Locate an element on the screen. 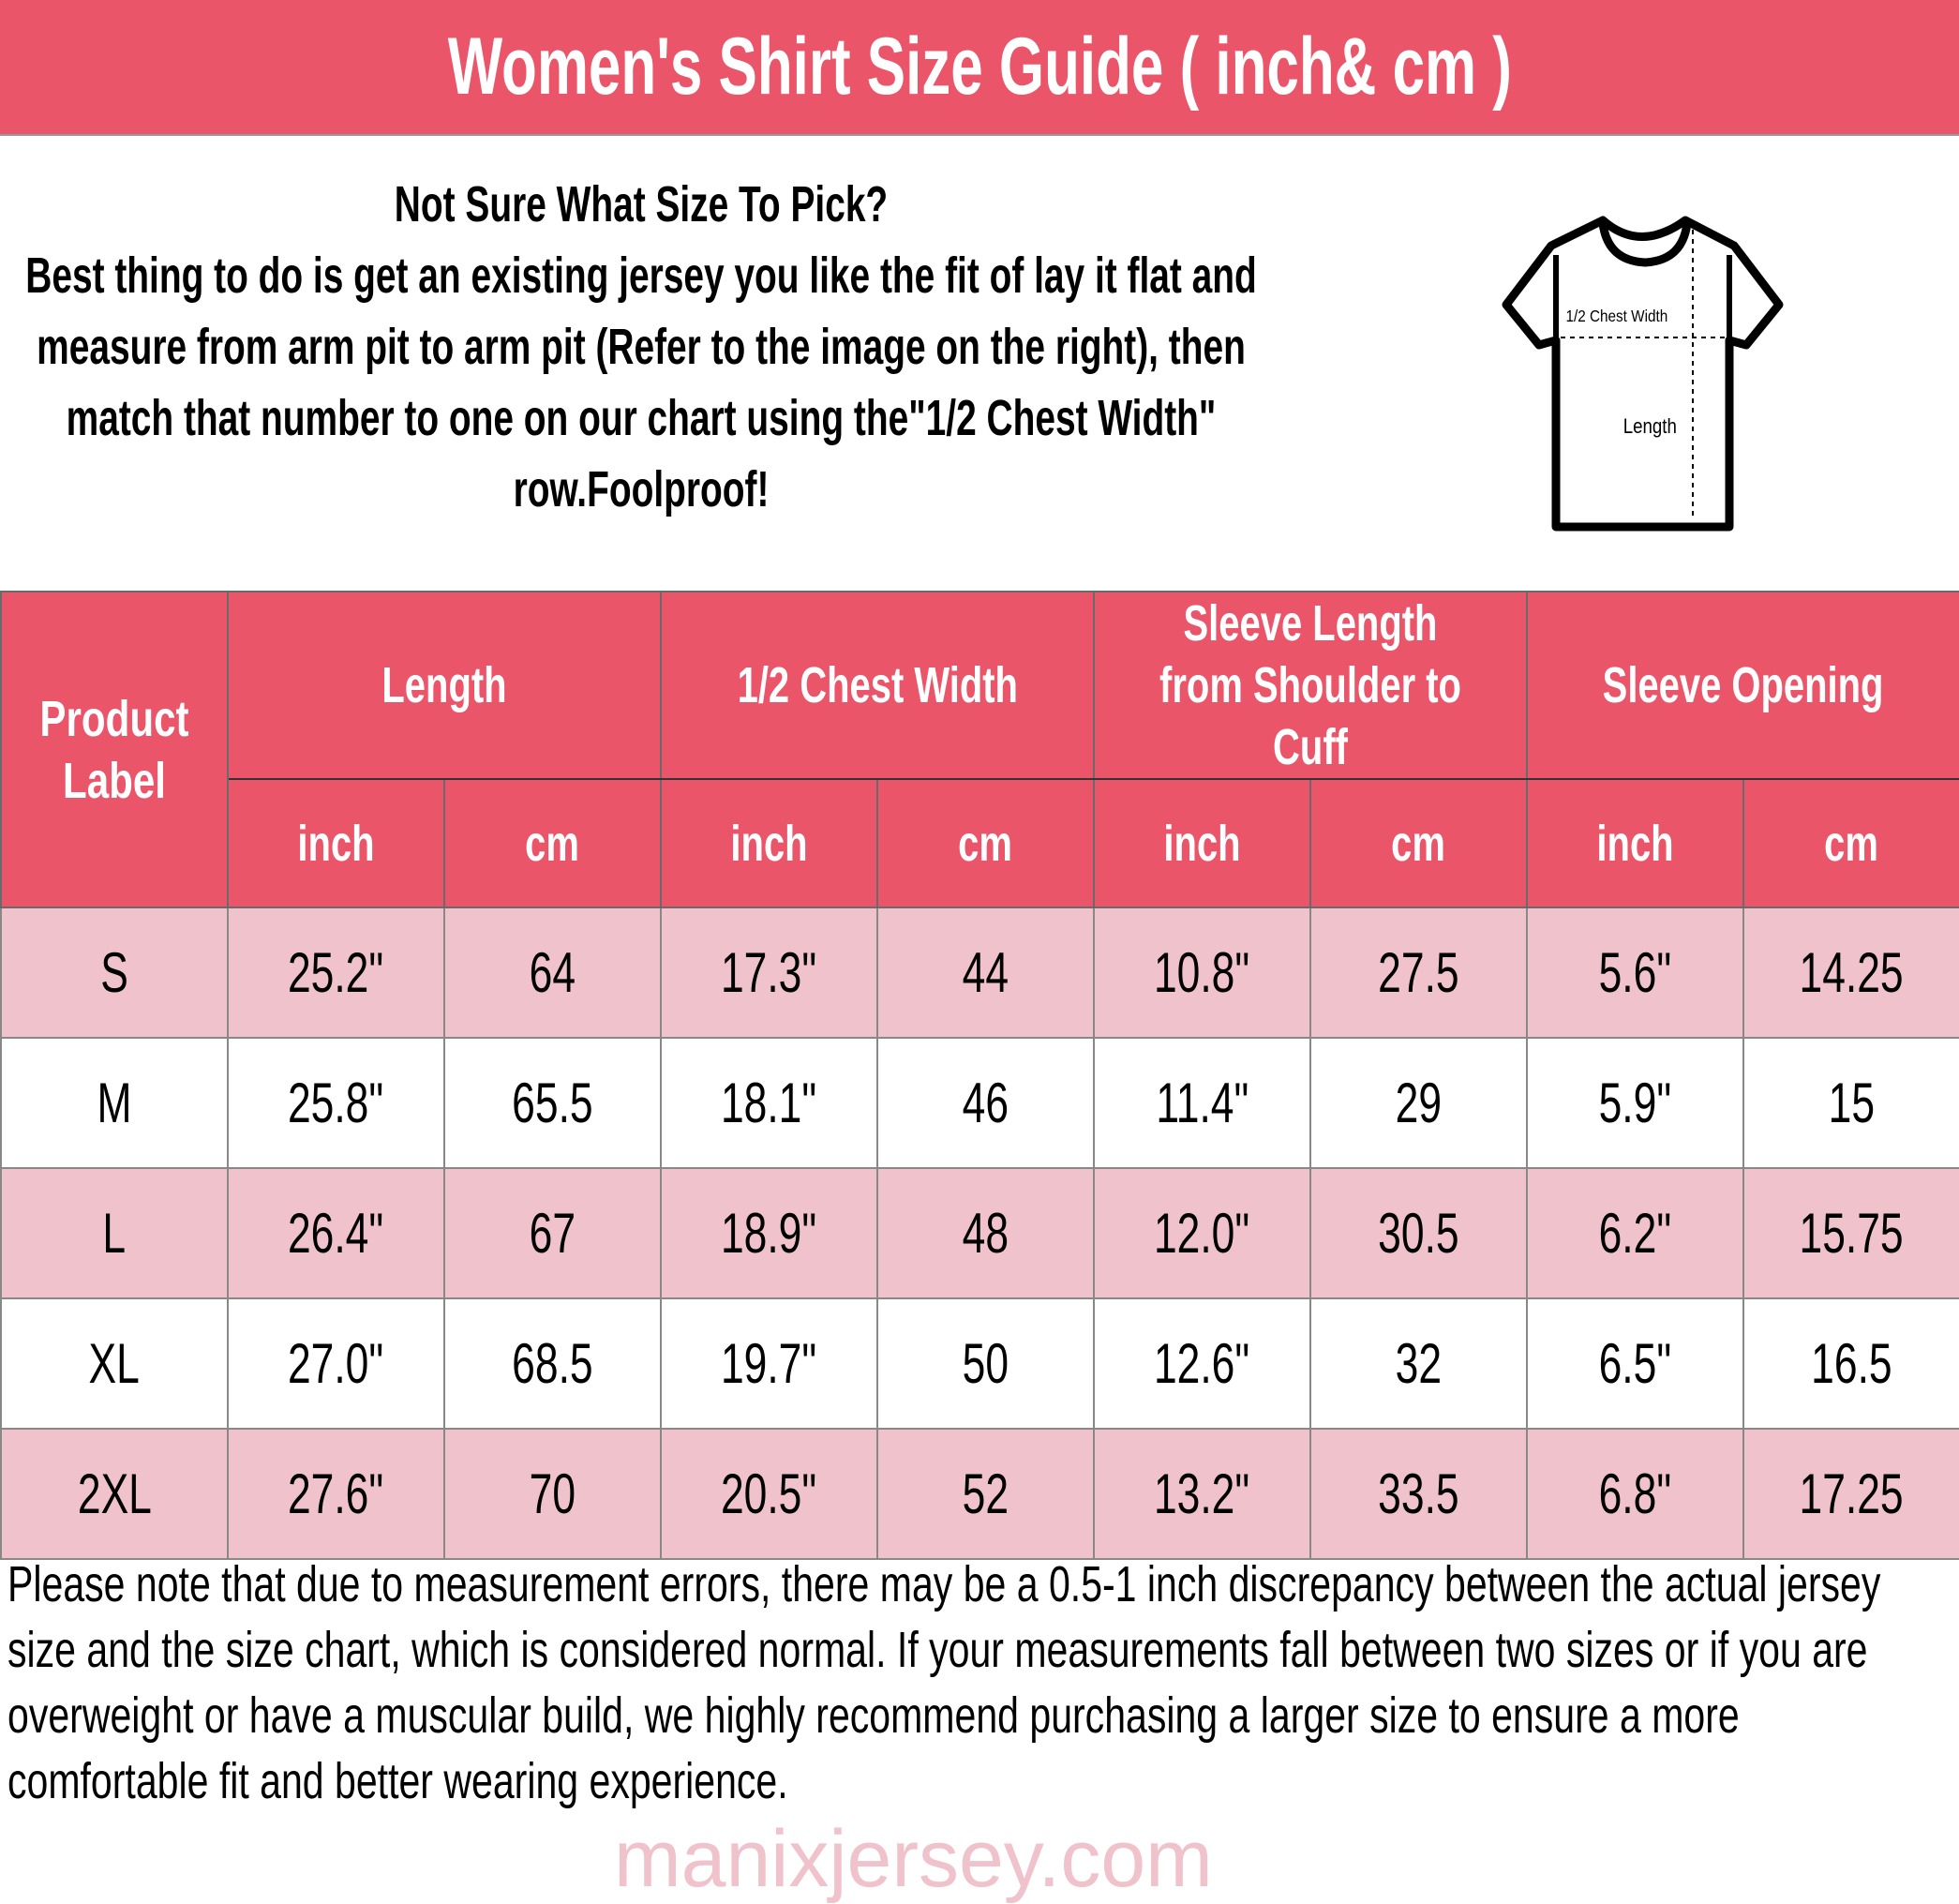  group-header: Sleeve Length from Shoulder to Cuff is located at coordinates (1310, 685).